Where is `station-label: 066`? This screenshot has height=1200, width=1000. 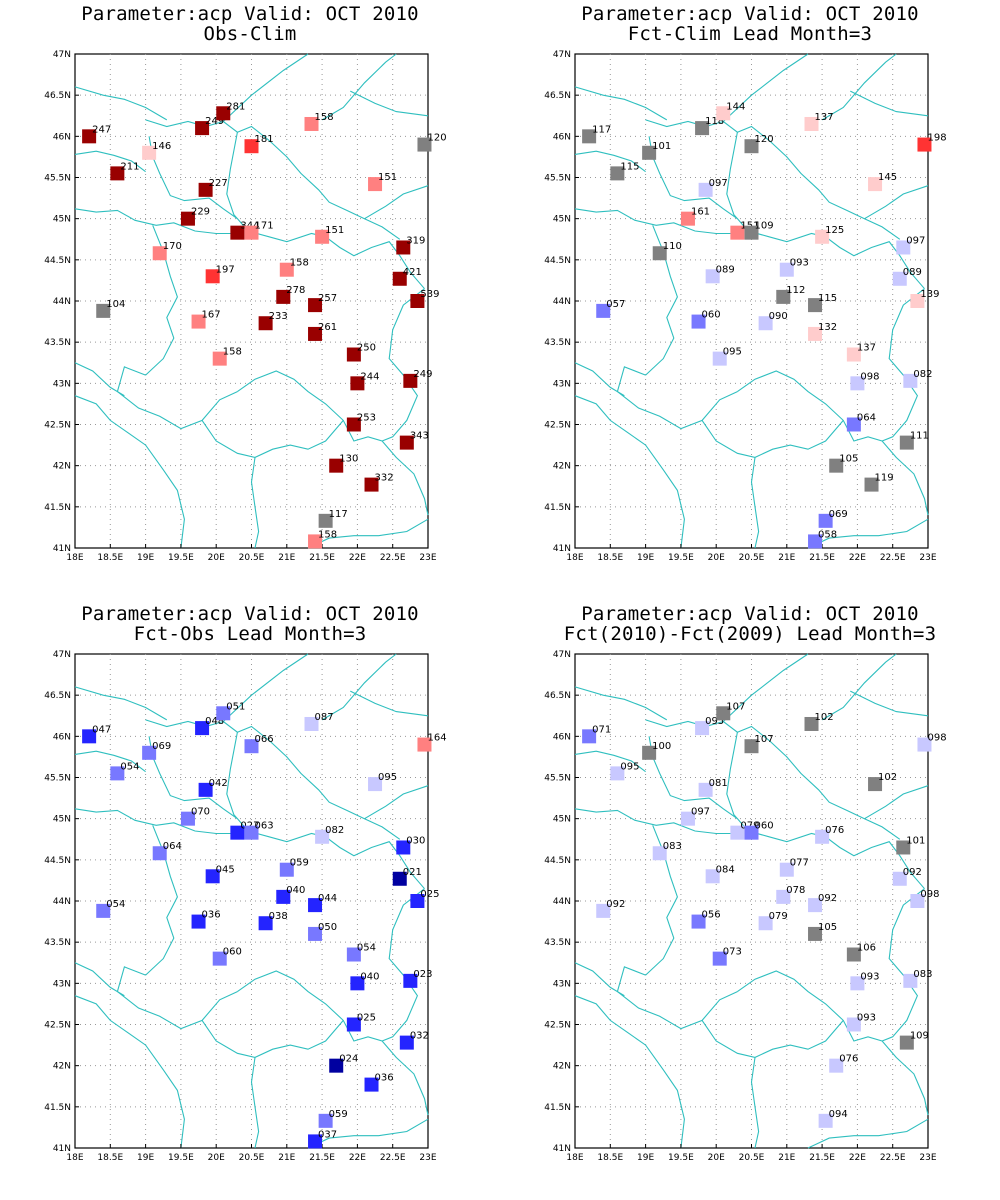 station-label: 066 is located at coordinates (264, 739).